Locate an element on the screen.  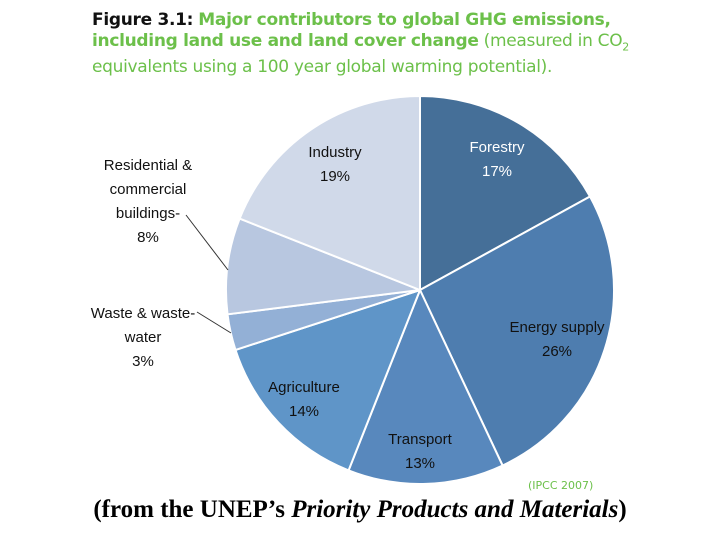
slice-label-line: Industry is located at coordinates (335, 152).